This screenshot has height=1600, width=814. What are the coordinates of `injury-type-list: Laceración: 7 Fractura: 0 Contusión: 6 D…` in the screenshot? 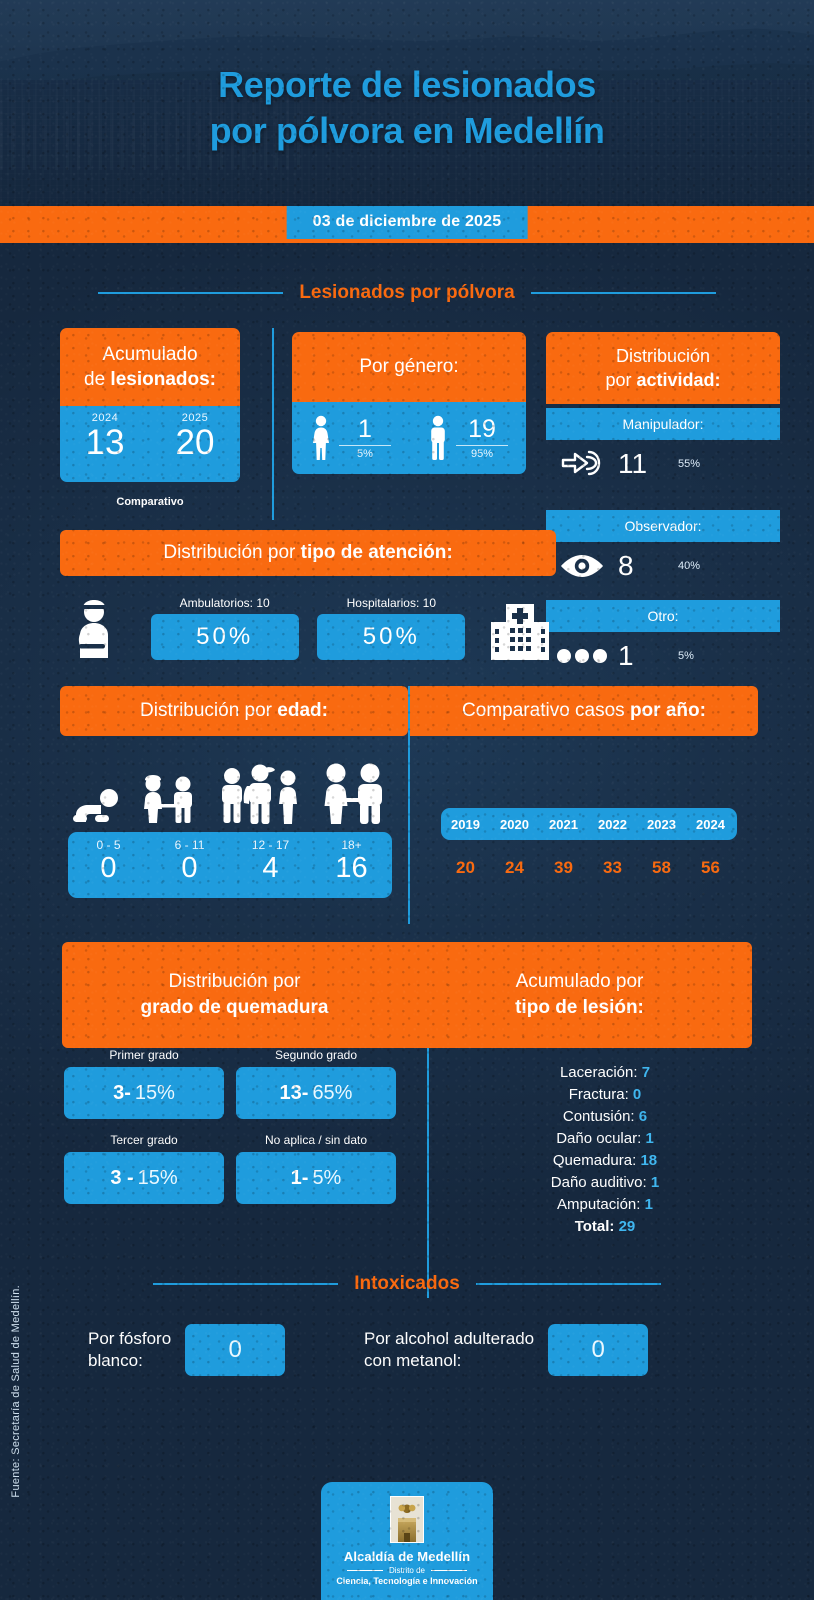 It's located at (605, 1150).